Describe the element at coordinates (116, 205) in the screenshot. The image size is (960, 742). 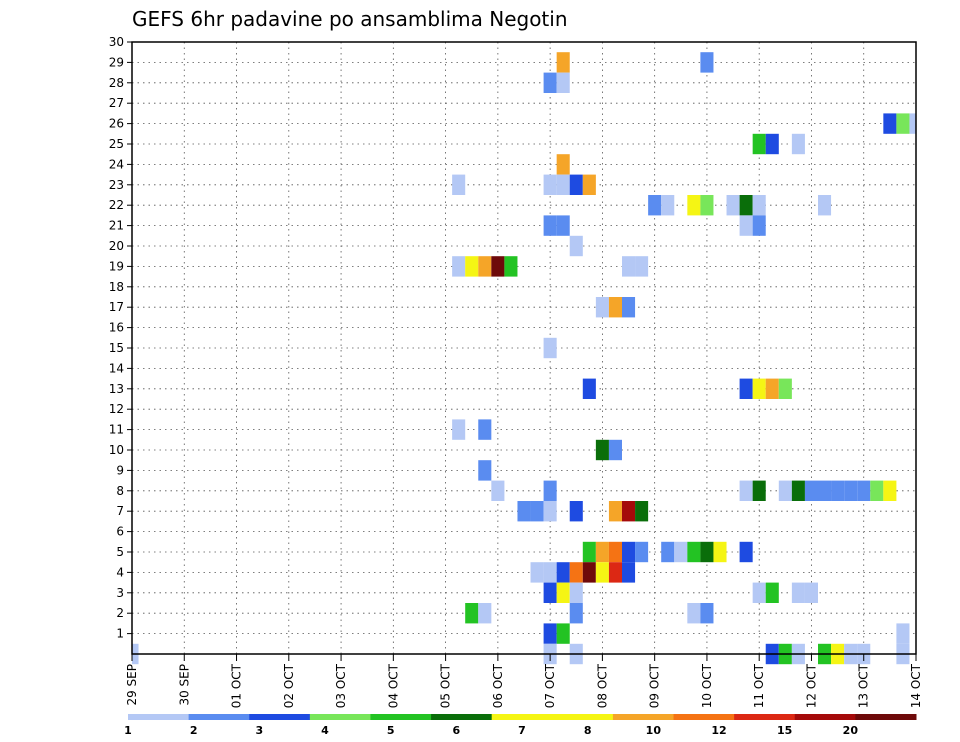
I see `y-tick-label: 22` at that location.